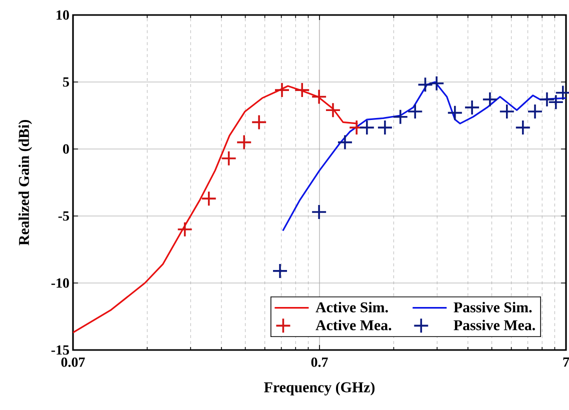 This screenshot has height=410, width=569. I want to click on x-tick-label: 0.7, so click(319, 362).